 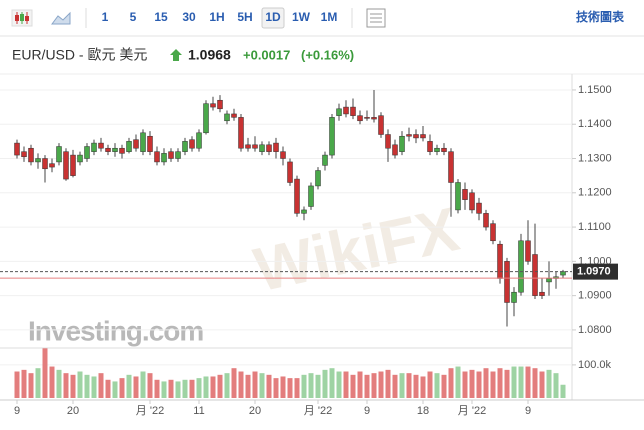 What do you see at coordinates (600, 16) in the screenshot?
I see `tools-link: 技術圖表` at bounding box center [600, 16].